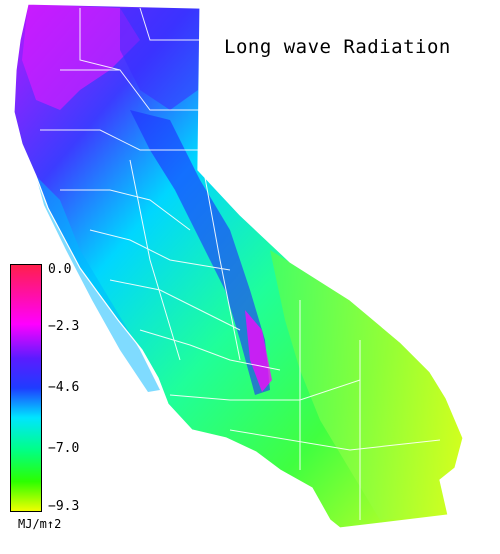 The width and height of the screenshot is (500, 554). What do you see at coordinates (64, 326) in the screenshot?
I see `legend-tick-1: −2.3` at bounding box center [64, 326].